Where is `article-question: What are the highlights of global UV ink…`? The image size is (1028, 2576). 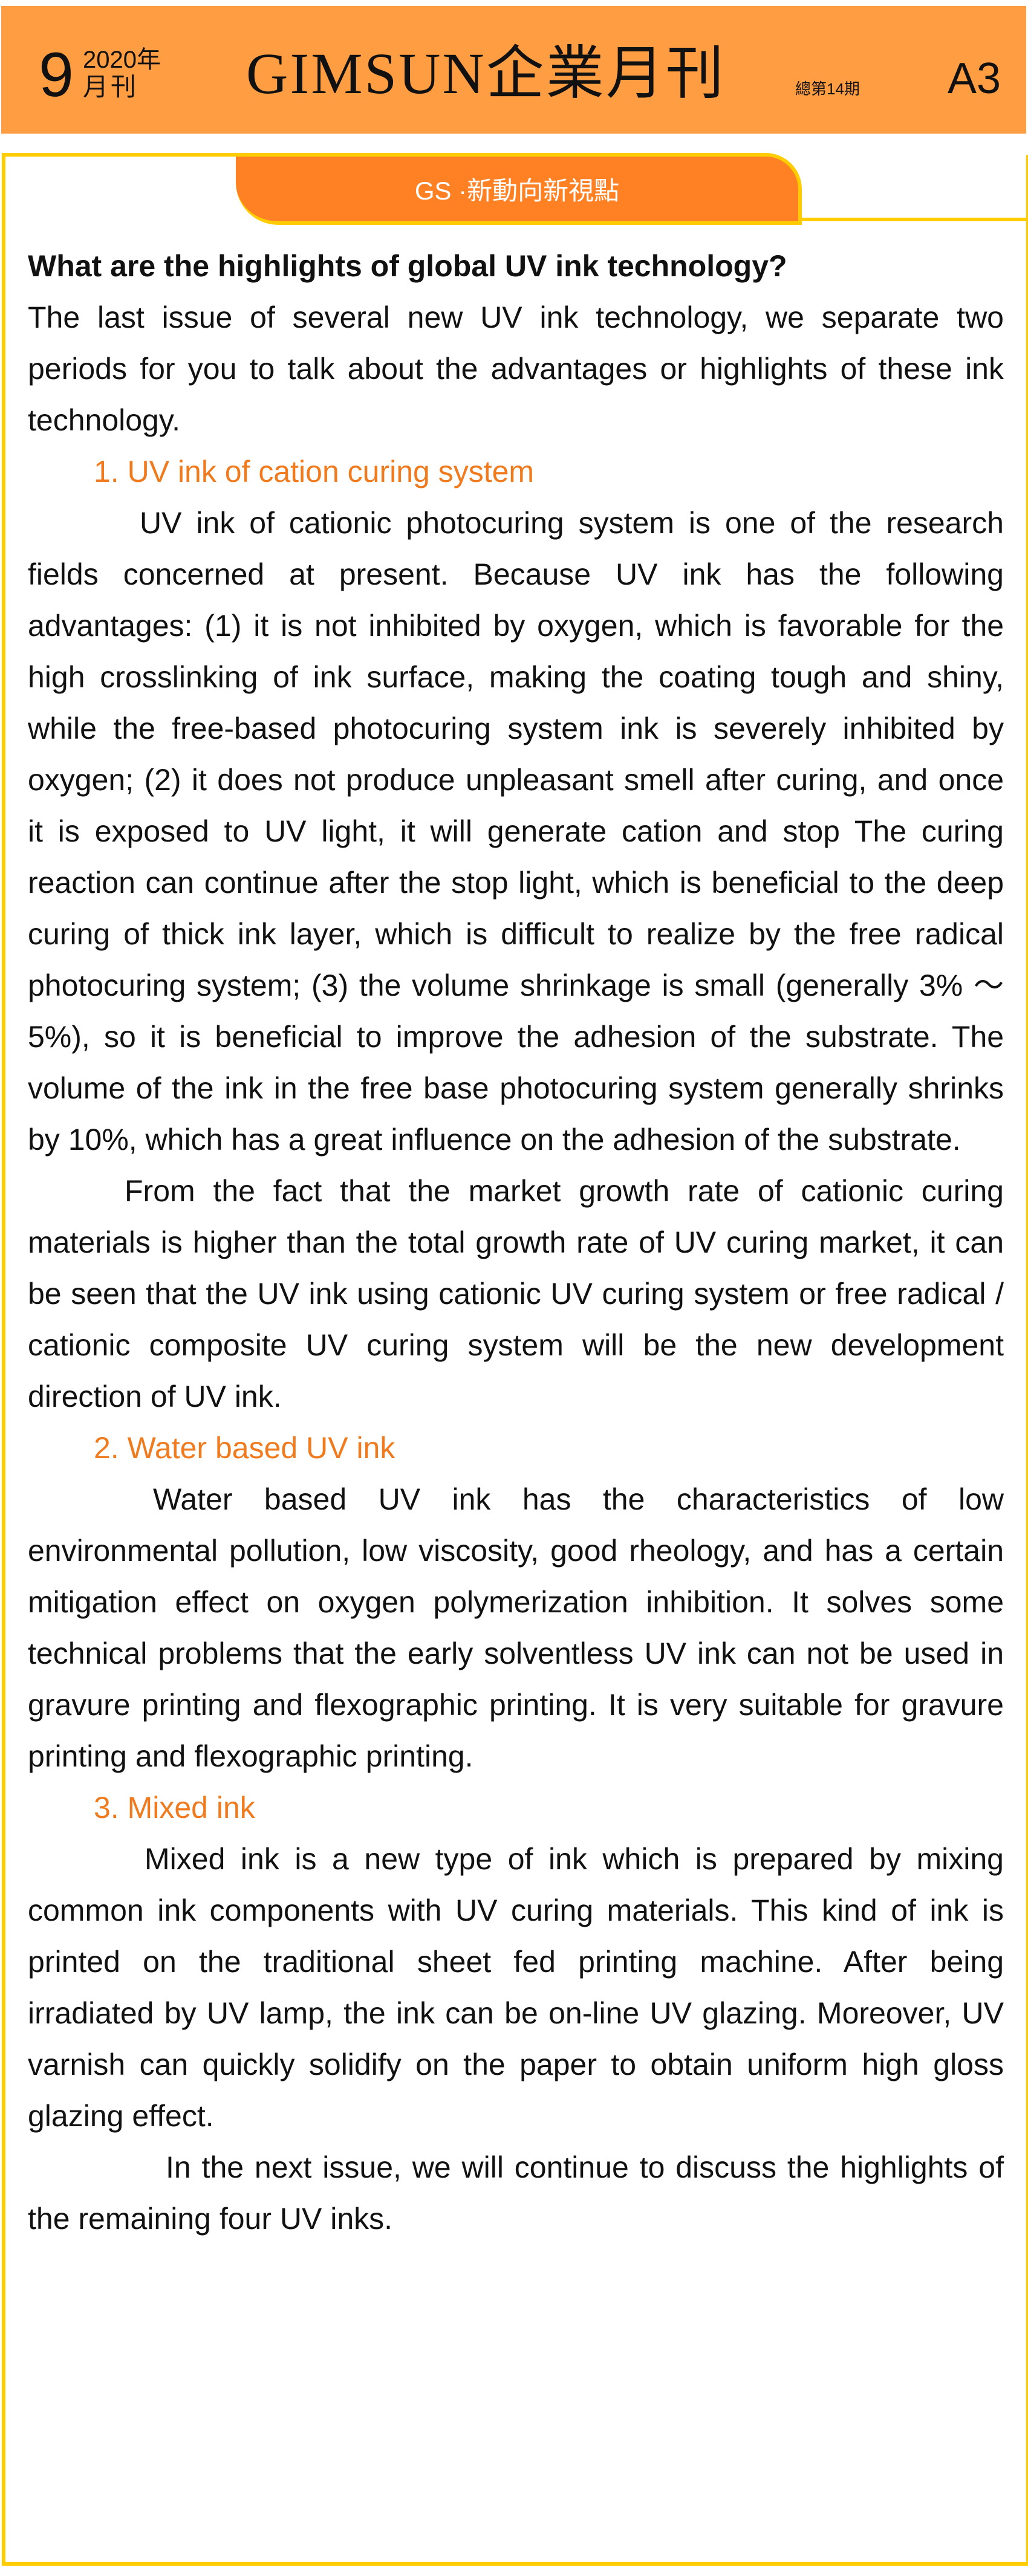 article-question: What are the highlights of global UV ink… is located at coordinates (407, 266).